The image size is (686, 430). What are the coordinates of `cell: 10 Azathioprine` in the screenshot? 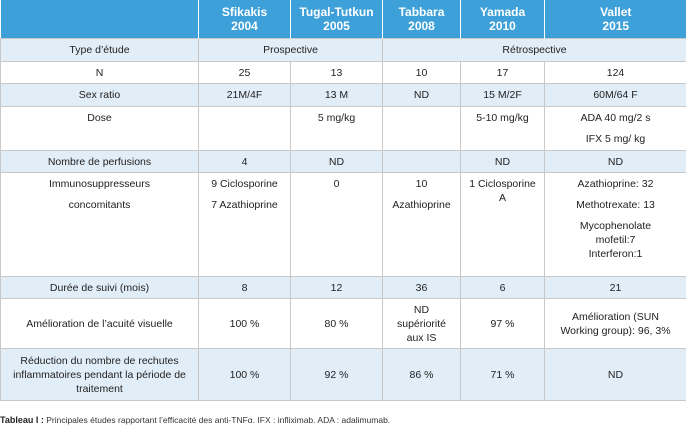 It's located at (421, 224).